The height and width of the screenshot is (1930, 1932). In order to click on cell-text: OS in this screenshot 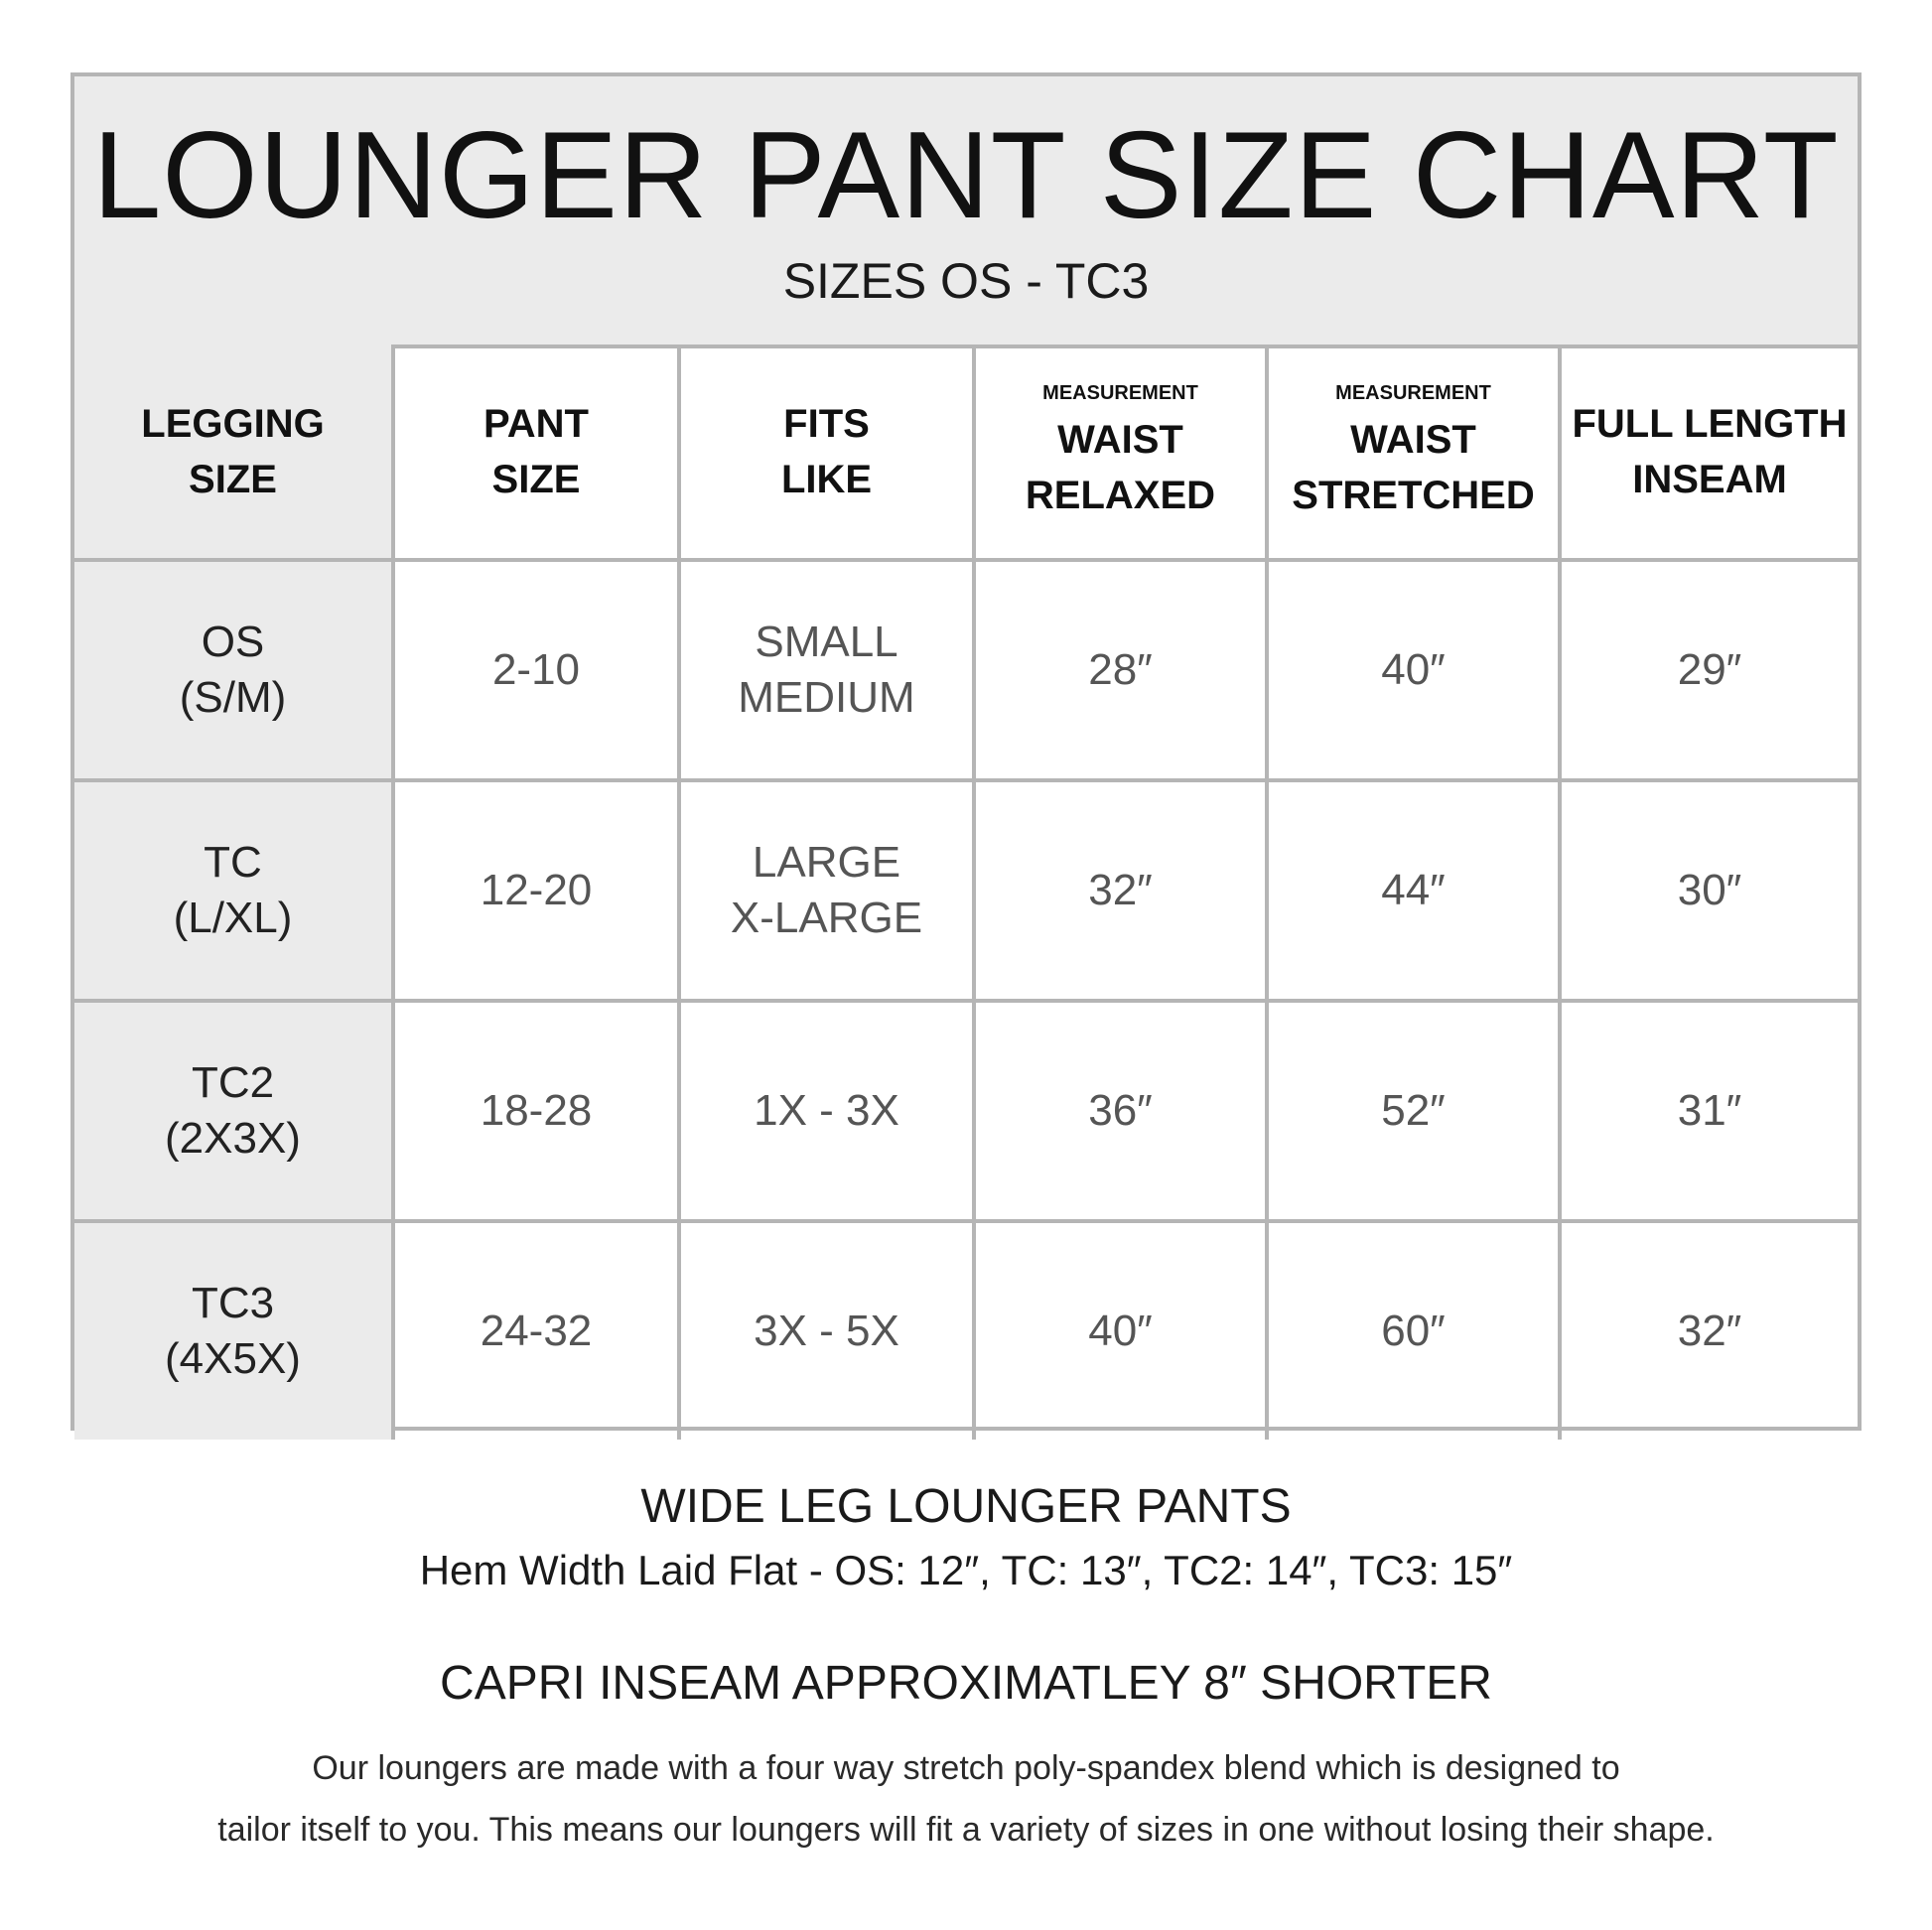, I will do `click(233, 642)`.